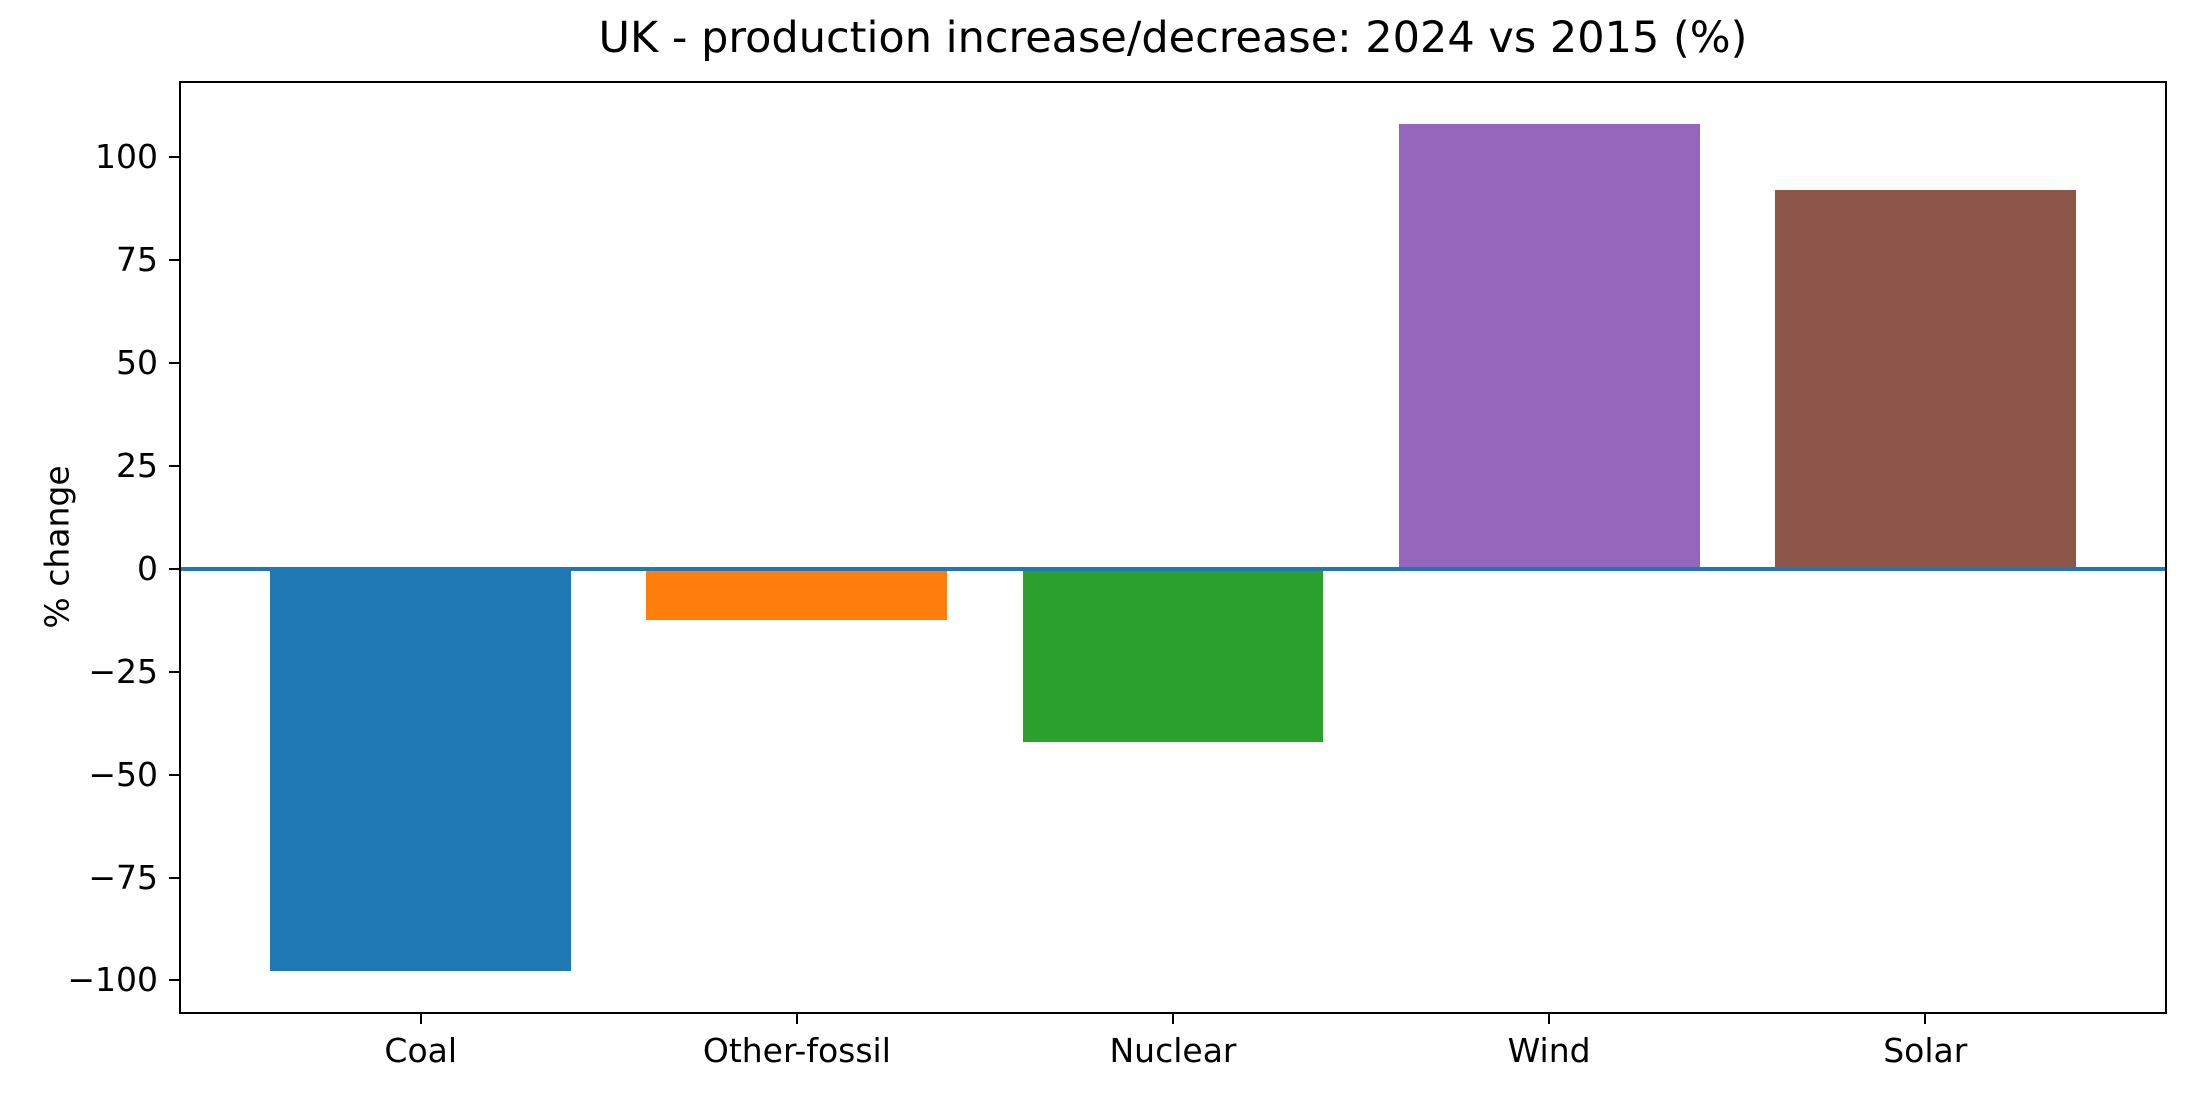 Image resolution: width=2200 pixels, height=1100 pixels. I want to click on y-tick-label: 100, so click(126, 156).